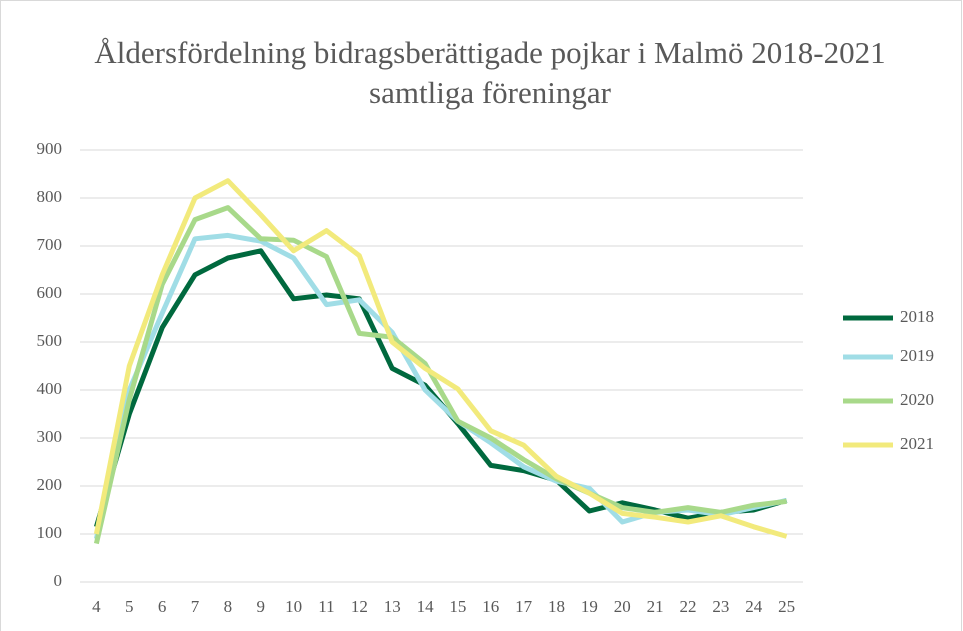 The height and width of the screenshot is (631, 963). What do you see at coordinates (622, 606) in the screenshot?
I see `x-tick-label: 20` at bounding box center [622, 606].